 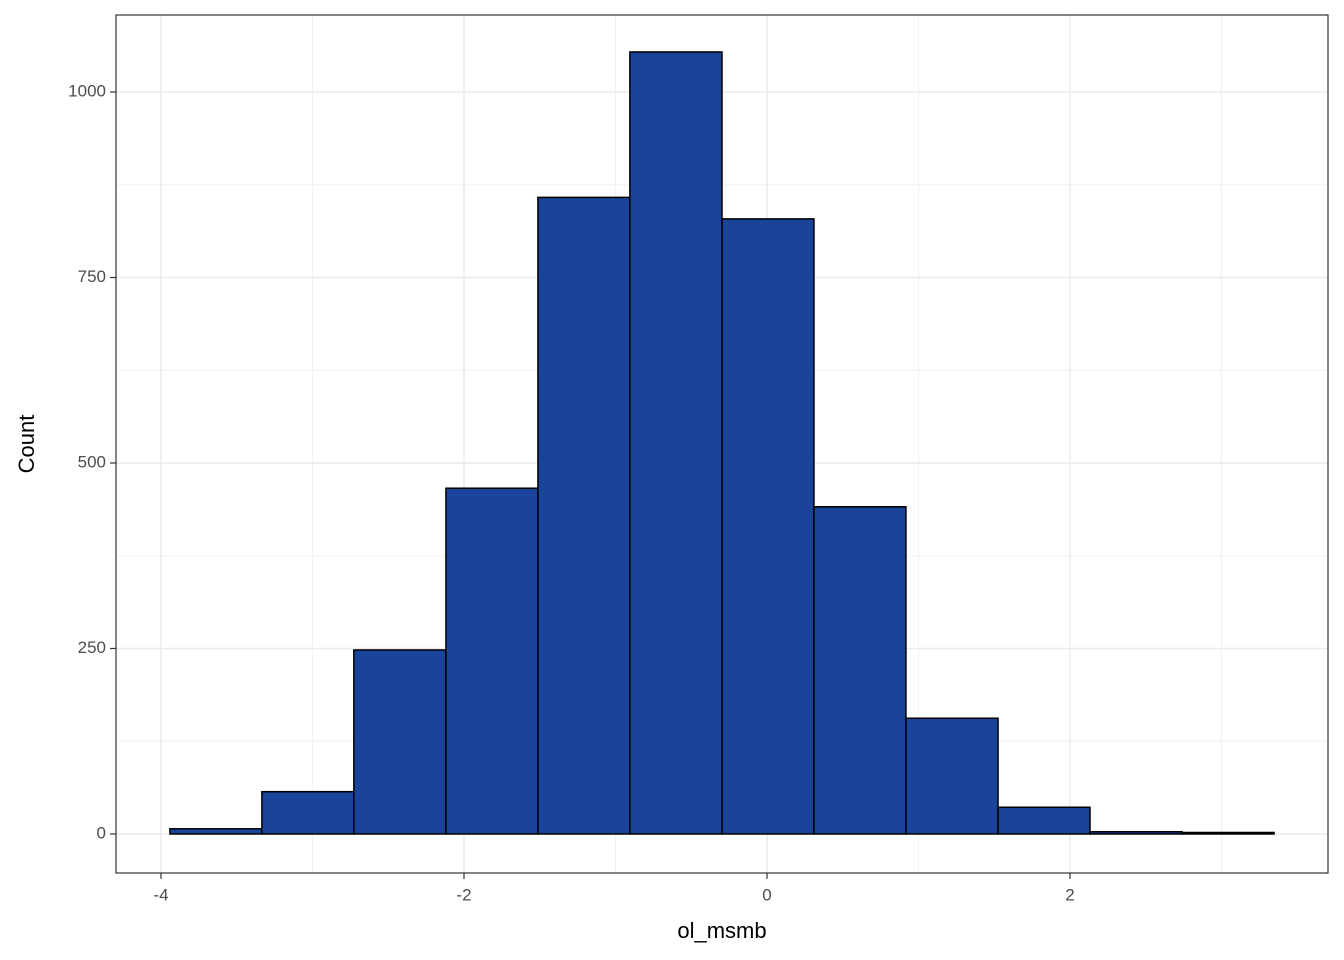 What do you see at coordinates (1069, 894) in the screenshot?
I see `x-tick-label: 2` at bounding box center [1069, 894].